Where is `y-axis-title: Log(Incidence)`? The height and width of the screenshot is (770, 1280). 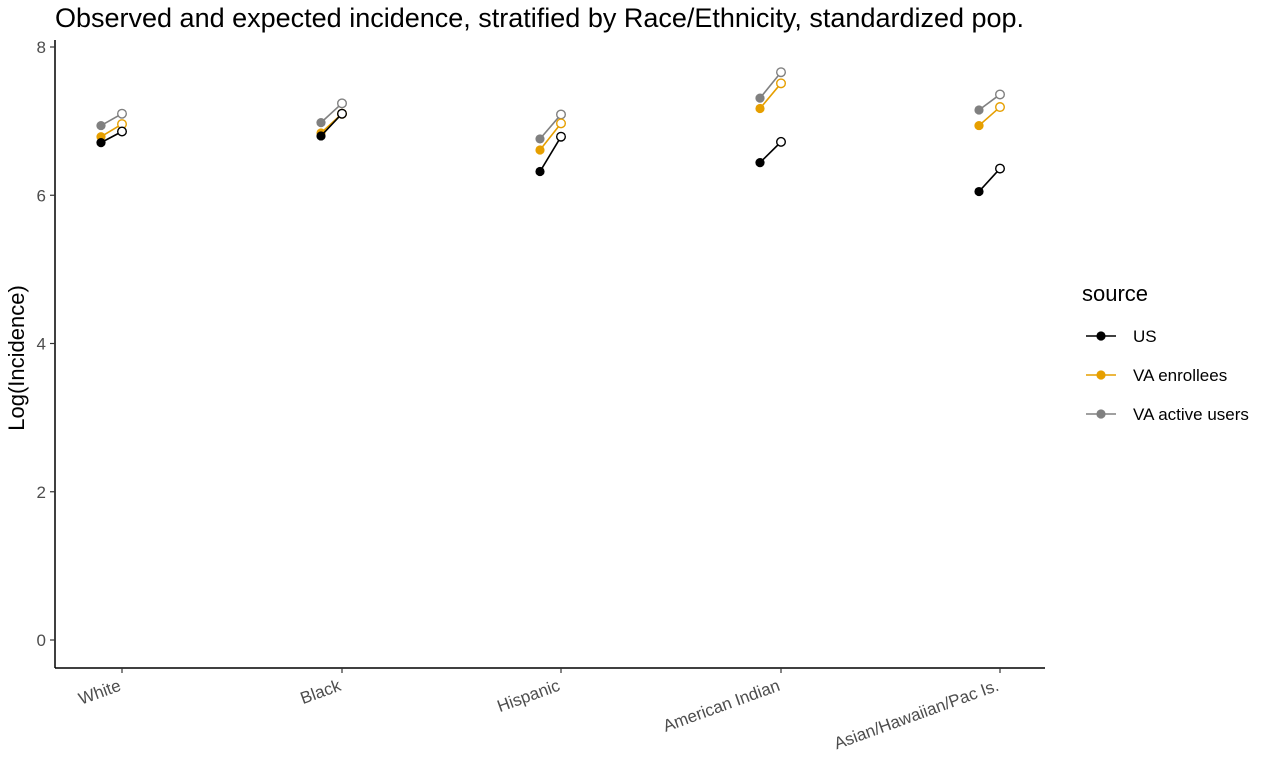
y-axis-title: Log(Incidence) is located at coordinates (16, 358).